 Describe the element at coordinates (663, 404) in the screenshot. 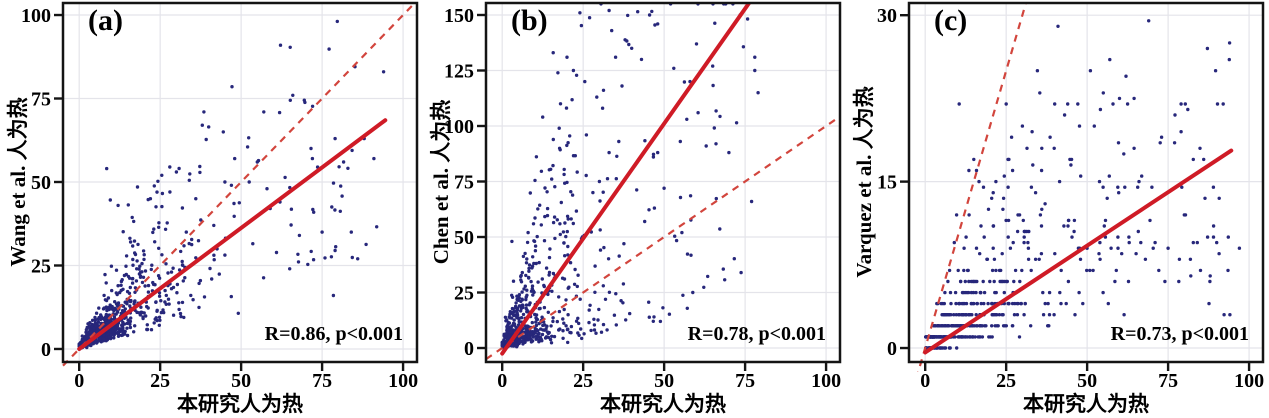

I see `panel-b-x-axis-label: 本研究人为热` at that location.